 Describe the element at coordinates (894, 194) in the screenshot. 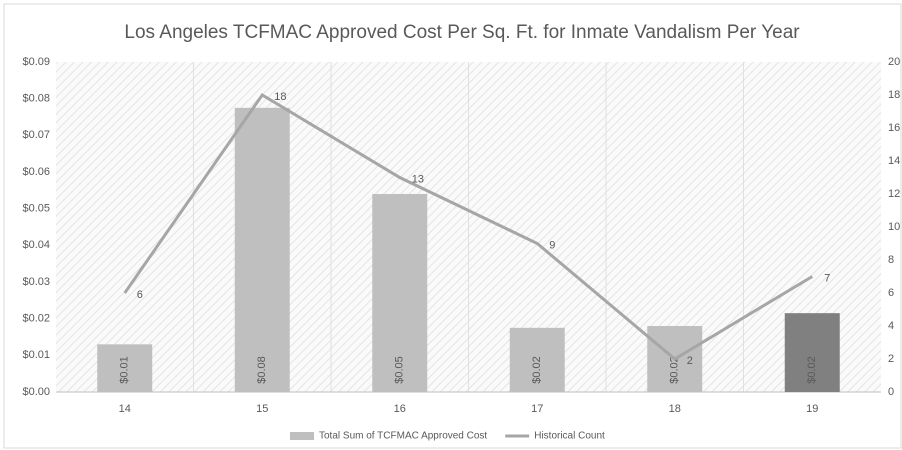

I see `y2-tick-label: 12` at that location.